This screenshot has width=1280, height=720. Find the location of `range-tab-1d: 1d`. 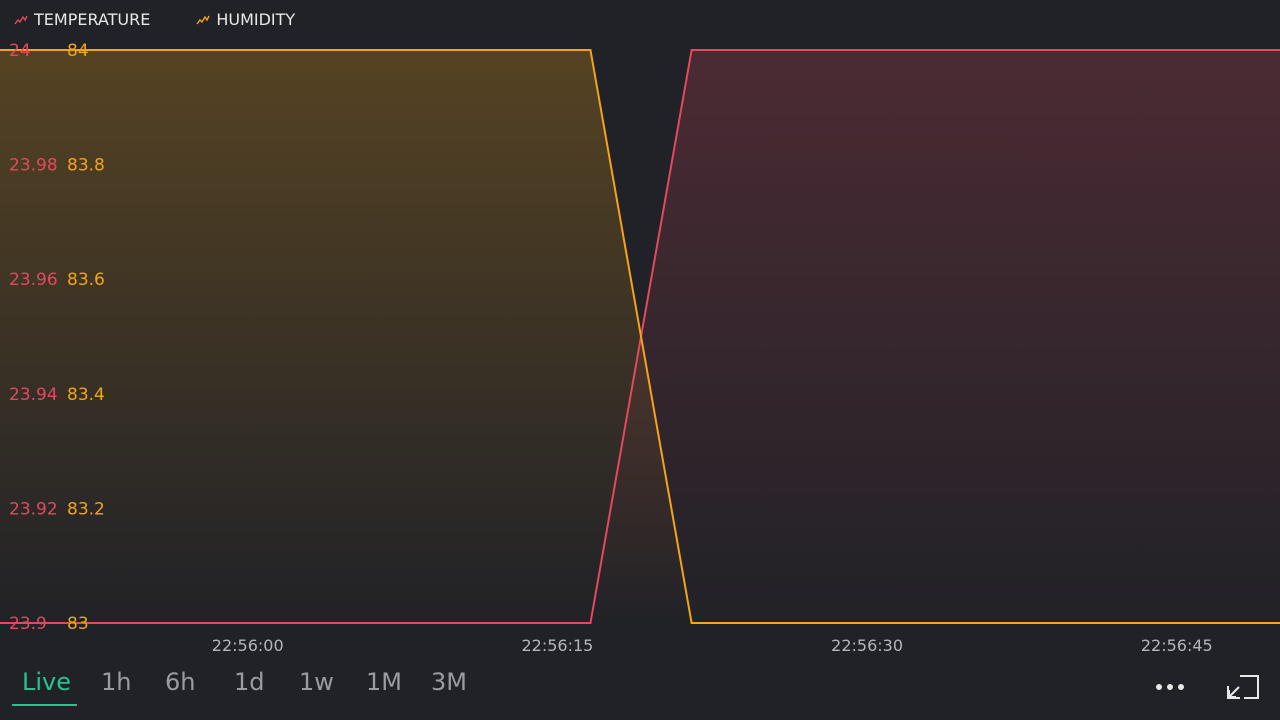

range-tab-1d: 1d is located at coordinates (249, 682).